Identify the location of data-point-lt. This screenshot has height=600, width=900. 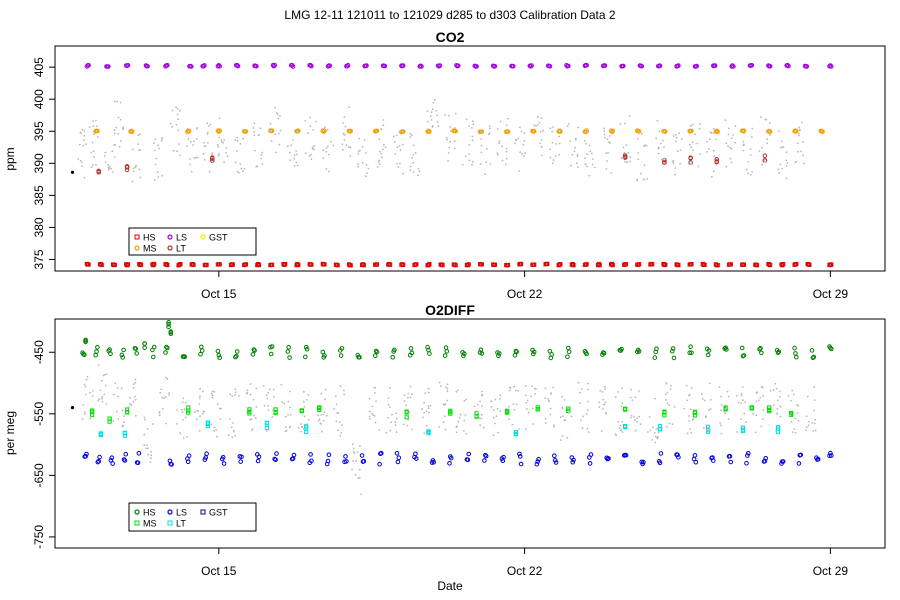
(625, 426).